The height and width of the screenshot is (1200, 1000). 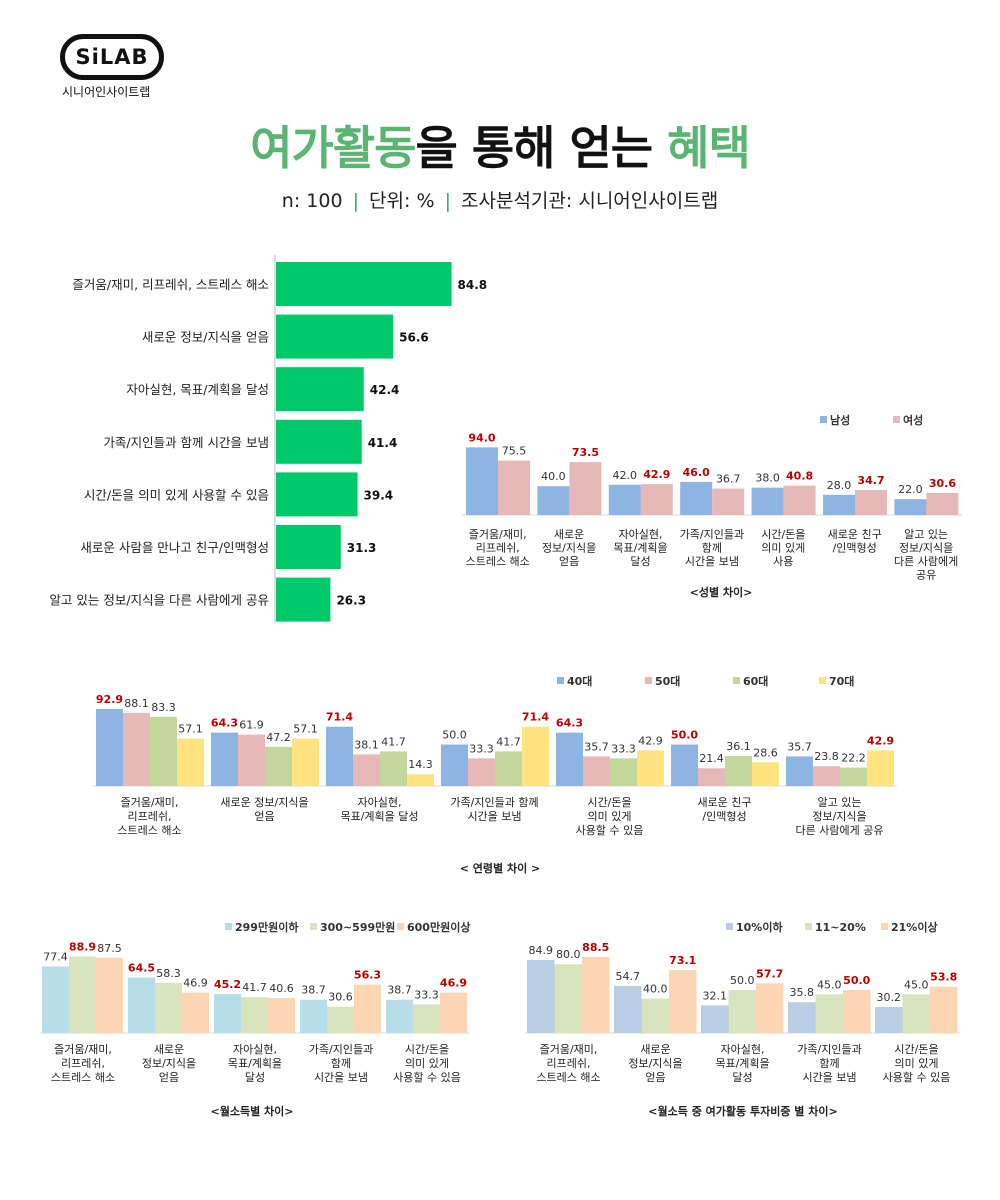 What do you see at coordinates (889, 997) in the screenshot?
I see `data-label: 30.2` at bounding box center [889, 997].